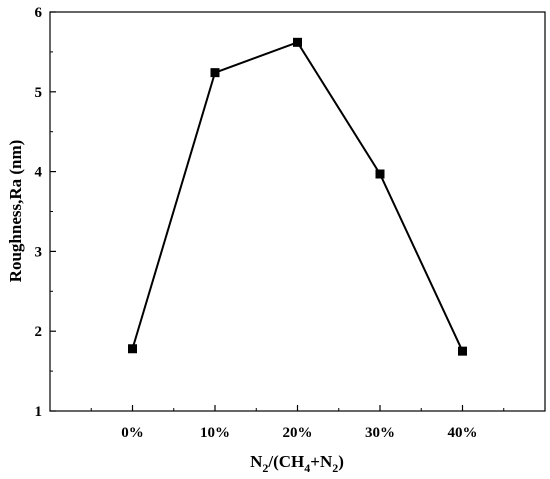 The height and width of the screenshot is (479, 550). I want to click on y-tick-label: 6, so click(39, 13).